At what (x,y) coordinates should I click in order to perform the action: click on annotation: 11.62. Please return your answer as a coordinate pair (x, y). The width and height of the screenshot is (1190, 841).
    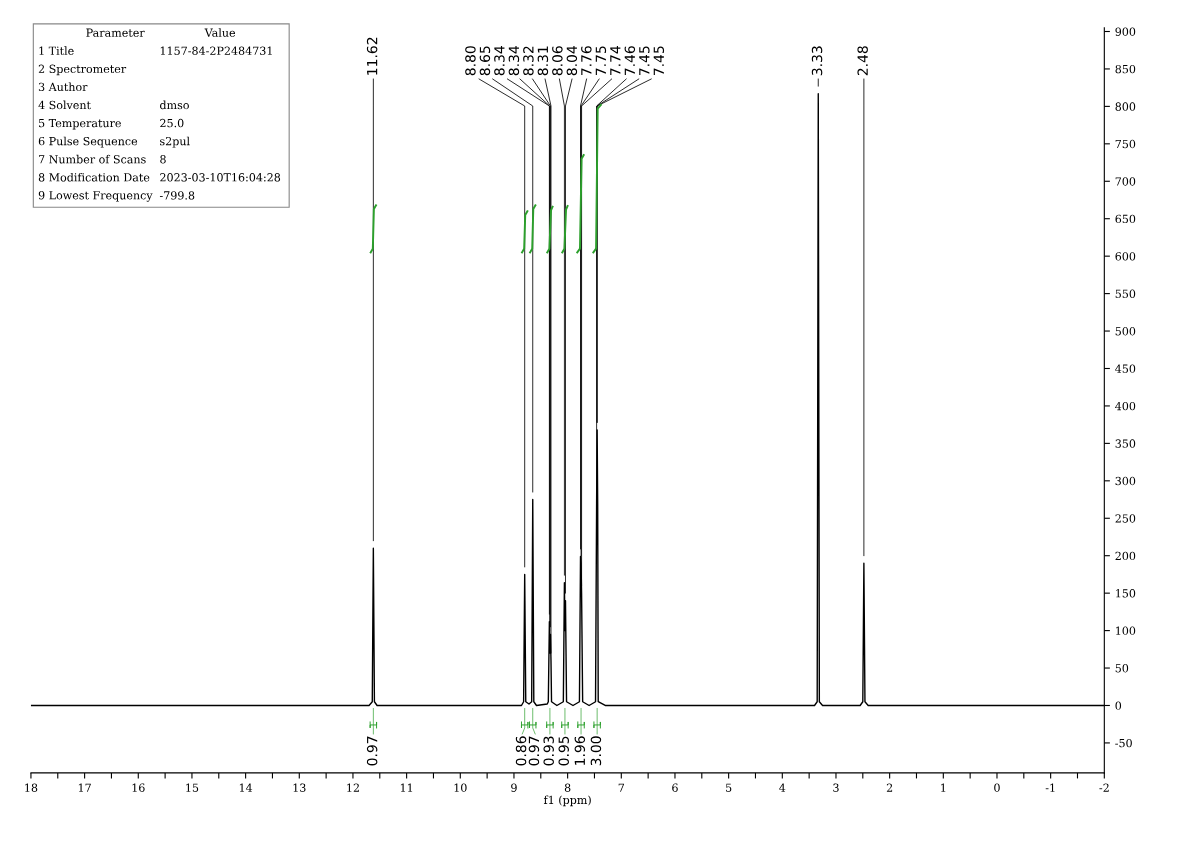
    Looking at the image, I should click on (372, 56).